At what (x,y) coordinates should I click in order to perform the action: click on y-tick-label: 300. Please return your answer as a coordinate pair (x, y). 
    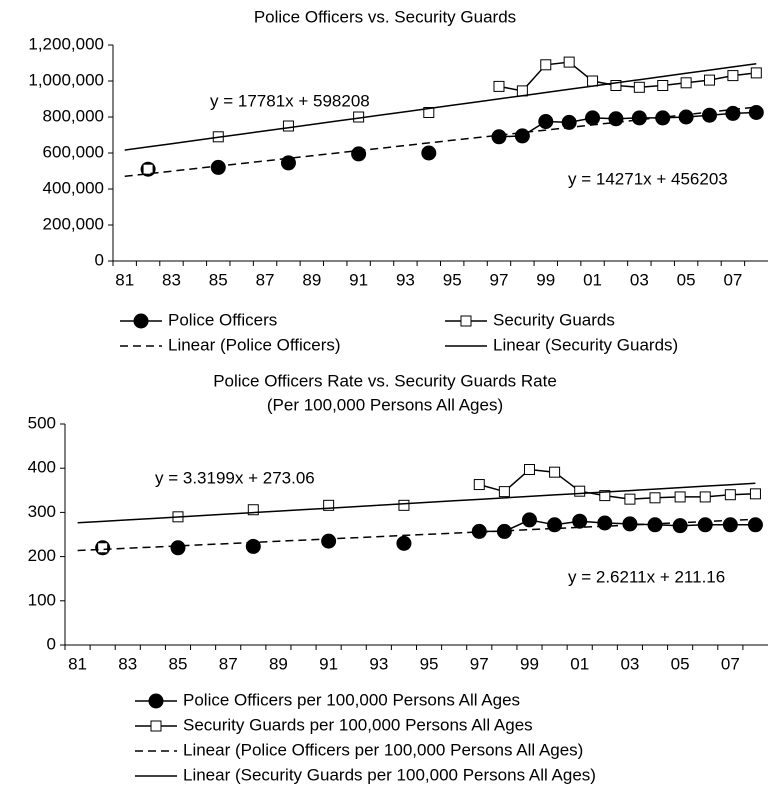
    Looking at the image, I should click on (42, 511).